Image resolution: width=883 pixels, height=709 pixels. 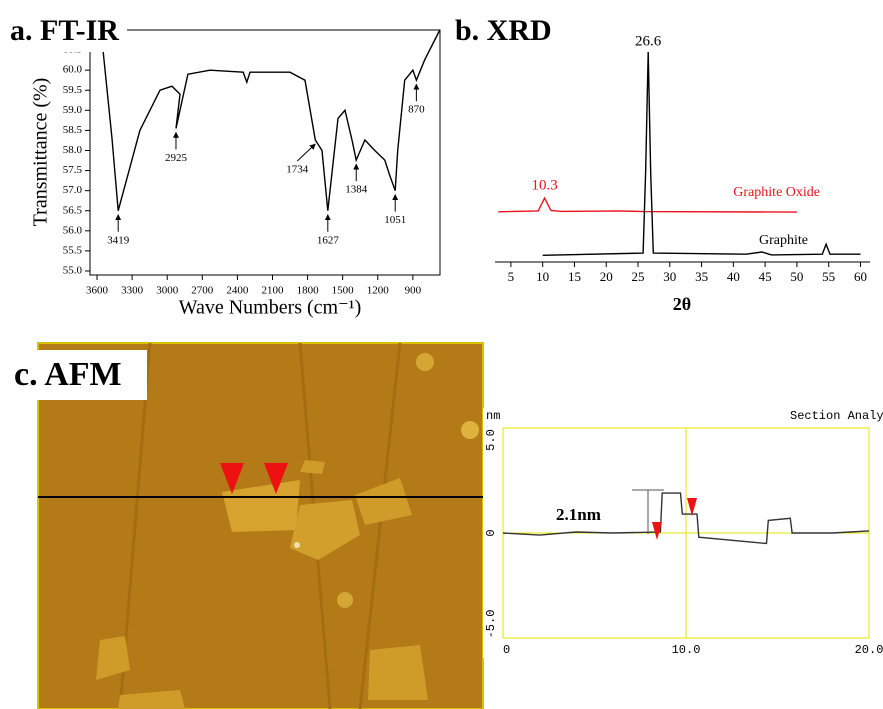 I want to click on annotation-arrow, so click(x=306, y=152).